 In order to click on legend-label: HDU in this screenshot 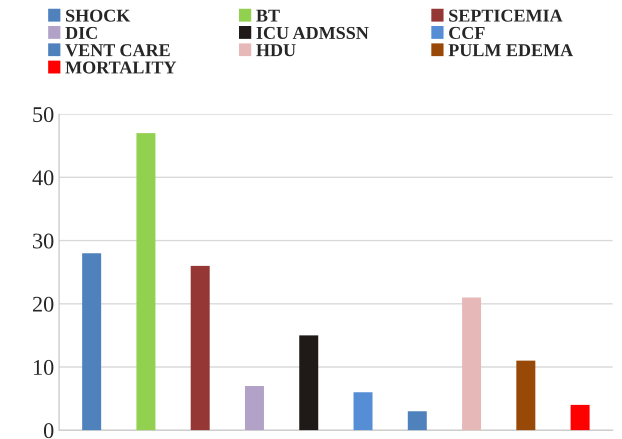, I will do `click(276, 50)`.